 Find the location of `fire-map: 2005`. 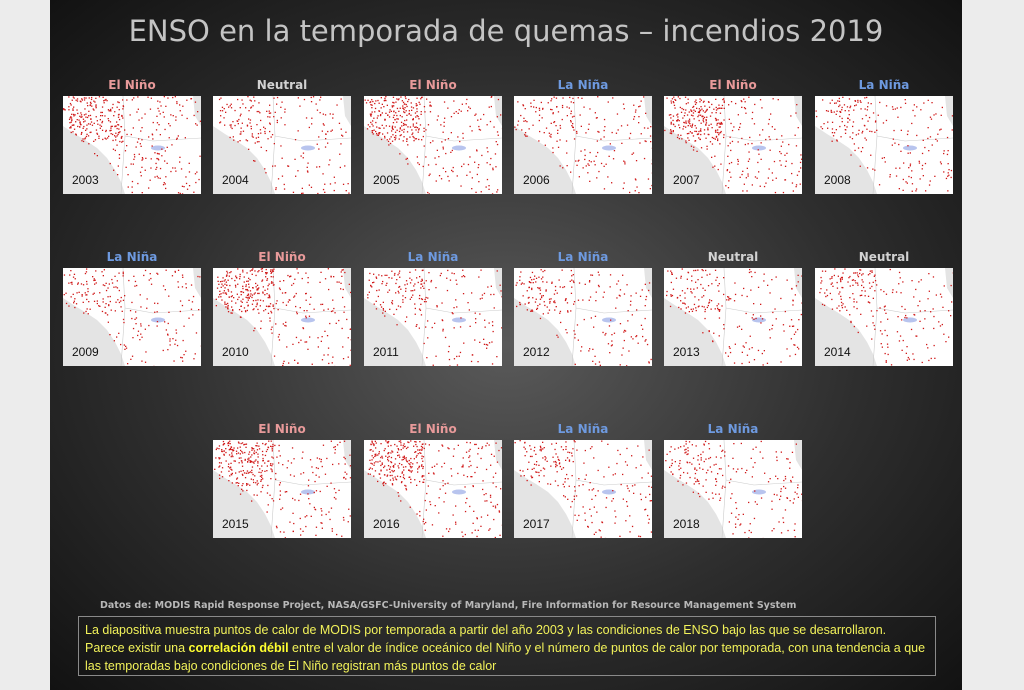

fire-map: 2005 is located at coordinates (433, 145).